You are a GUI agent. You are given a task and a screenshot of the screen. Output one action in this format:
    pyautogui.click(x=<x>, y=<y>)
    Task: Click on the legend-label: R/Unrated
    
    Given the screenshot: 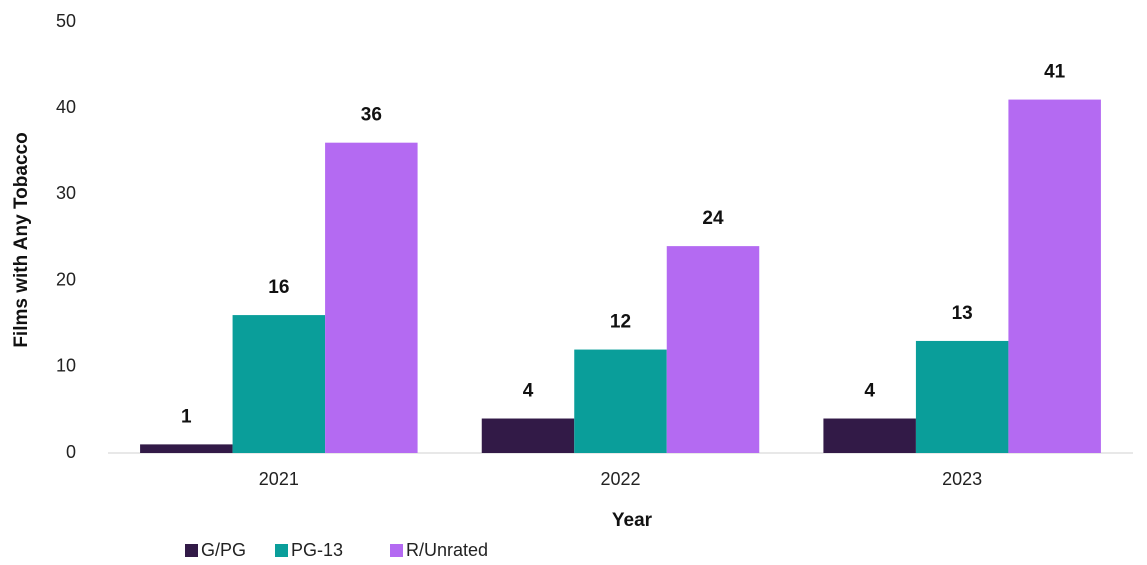 What is the action you would take?
    pyautogui.click(x=447, y=550)
    